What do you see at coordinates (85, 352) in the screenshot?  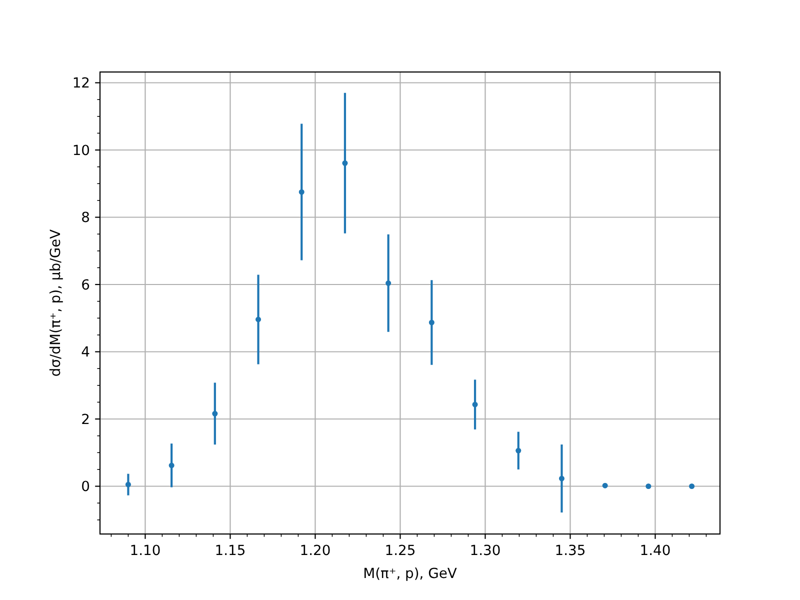 I see `y-tick-label: 4` at bounding box center [85, 352].